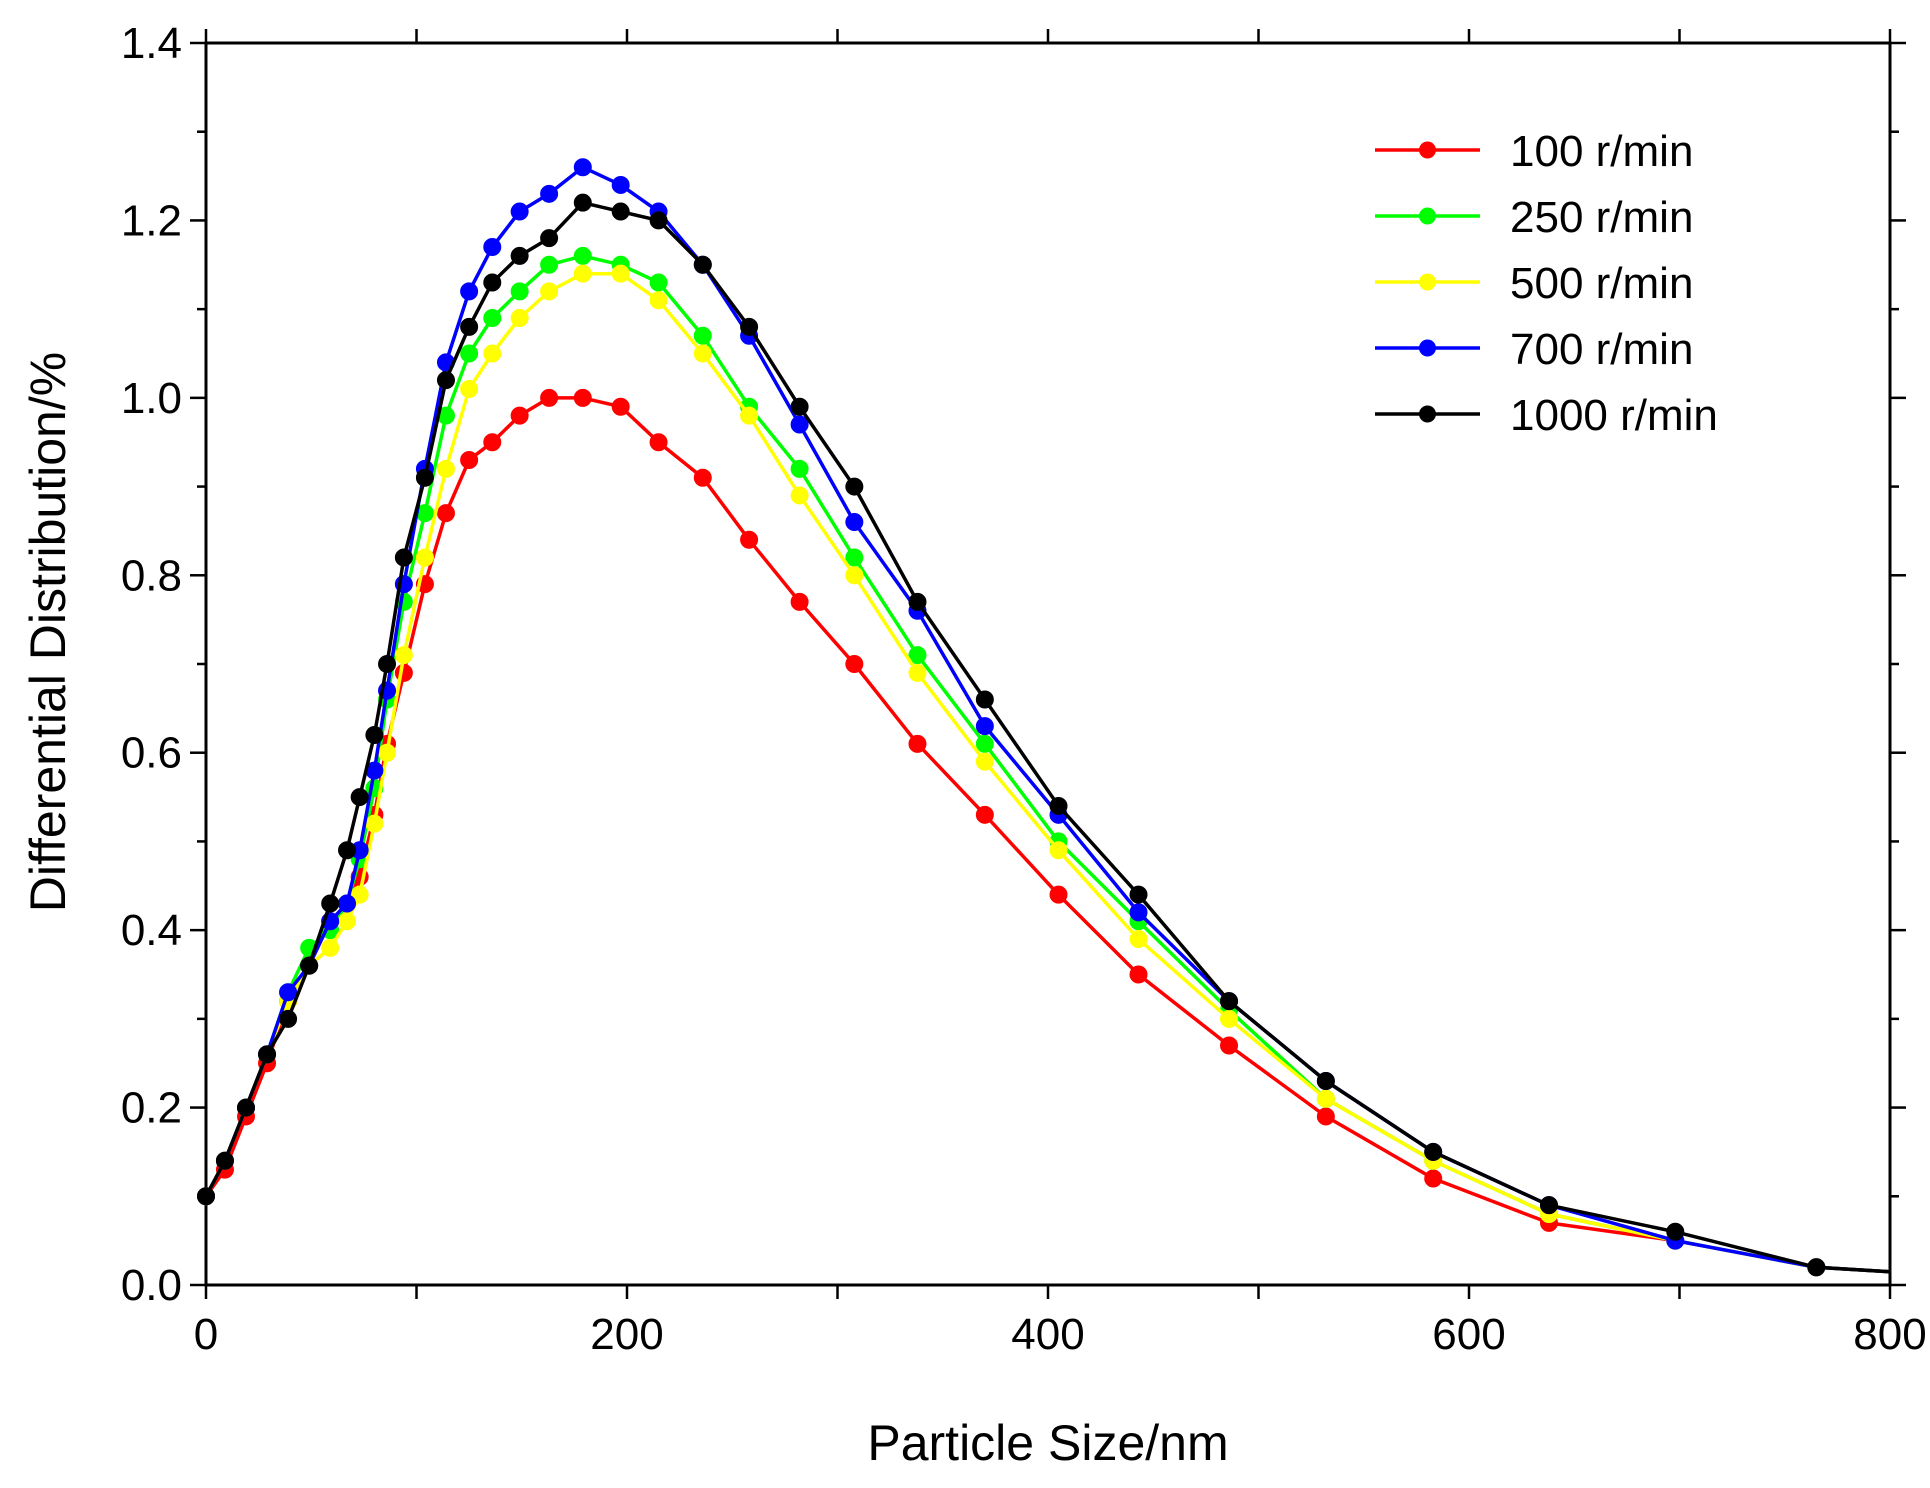  Describe the element at coordinates (151, 220) in the screenshot. I see `y-tick-label: 1.2` at that location.